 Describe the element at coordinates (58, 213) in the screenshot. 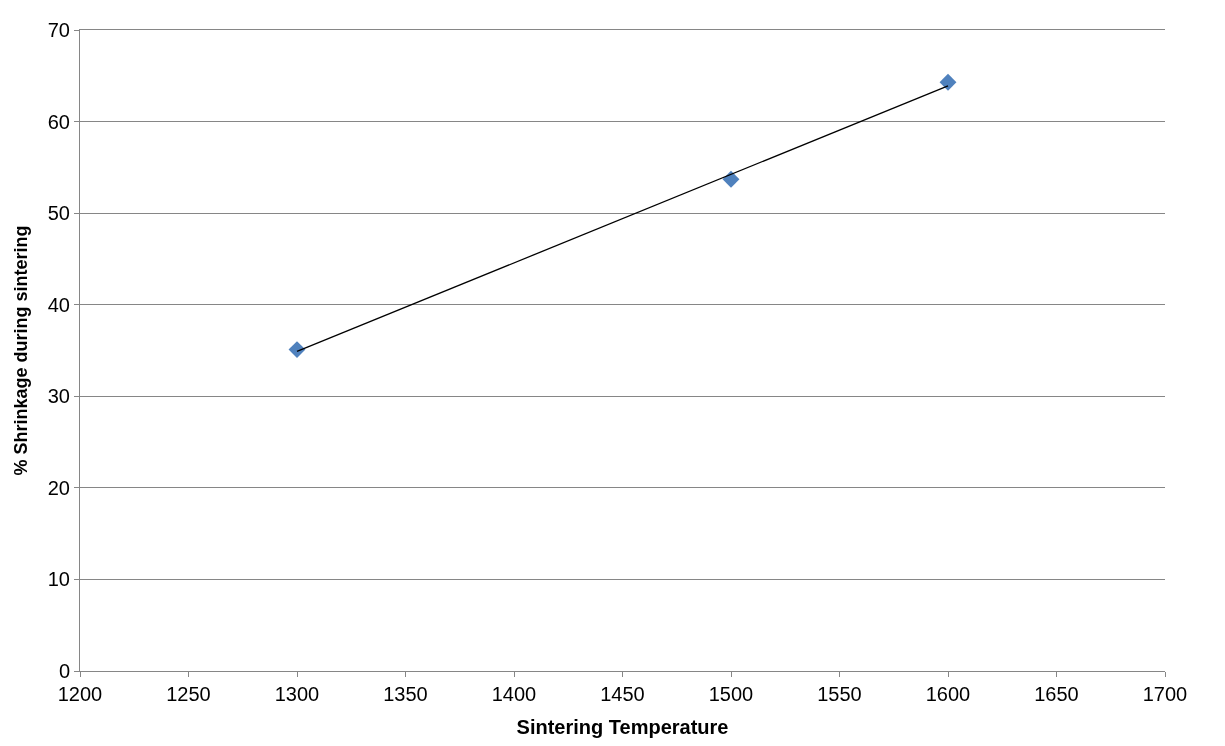

I see `y-tick-label: 50` at that location.